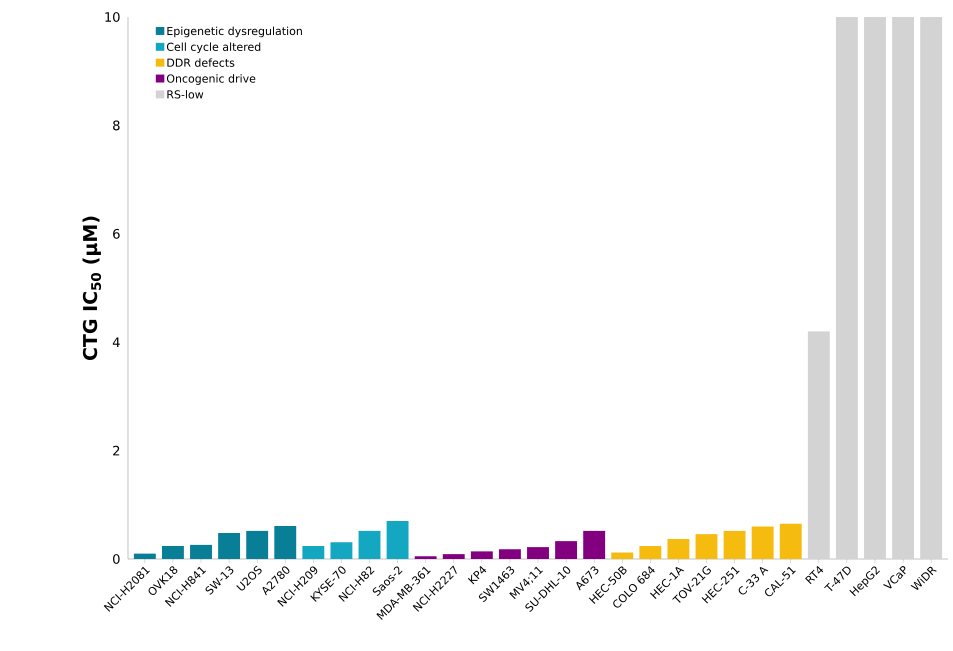  I want to click on legend-label: RS-low, so click(185, 94).